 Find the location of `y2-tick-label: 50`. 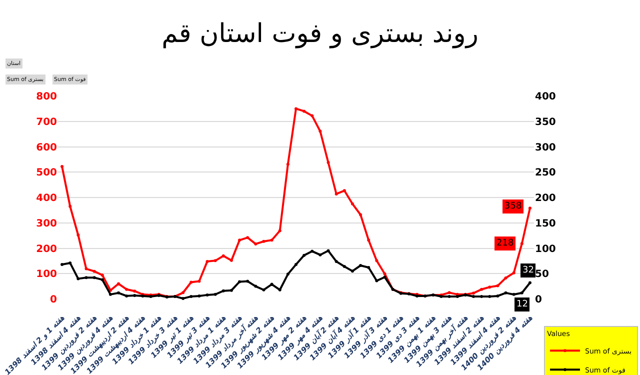

y2-tick-label: 50 is located at coordinates (542, 274).